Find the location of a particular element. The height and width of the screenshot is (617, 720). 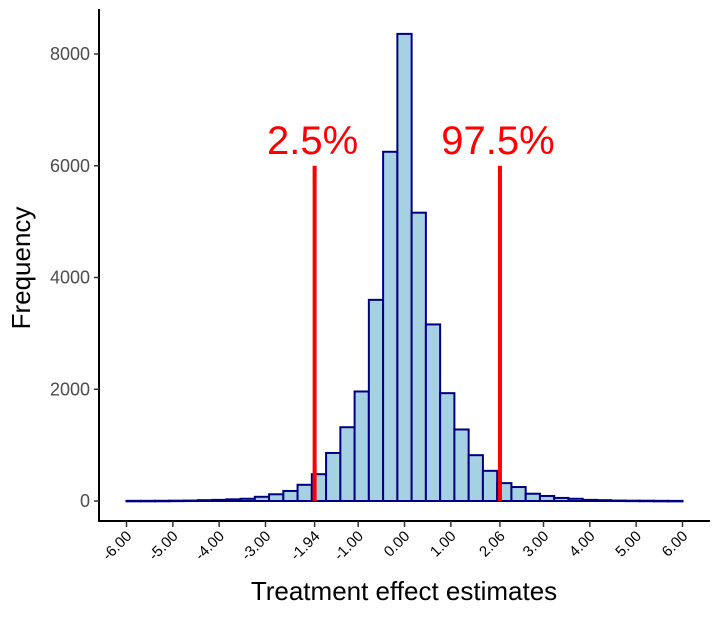

x-tick-label: 6.00 is located at coordinates (675, 544).